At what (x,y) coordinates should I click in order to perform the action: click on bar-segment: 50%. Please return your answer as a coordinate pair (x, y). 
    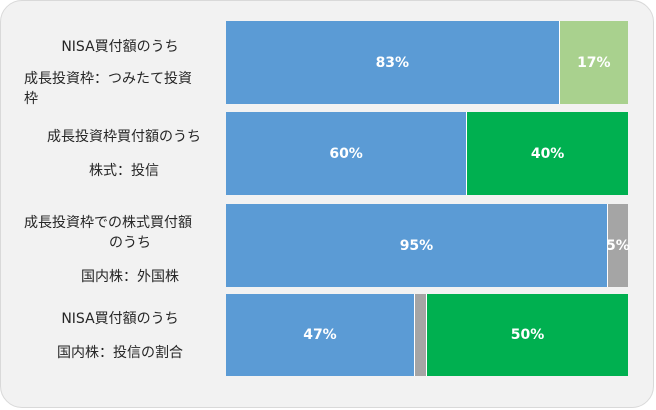
    Looking at the image, I should click on (527, 335).